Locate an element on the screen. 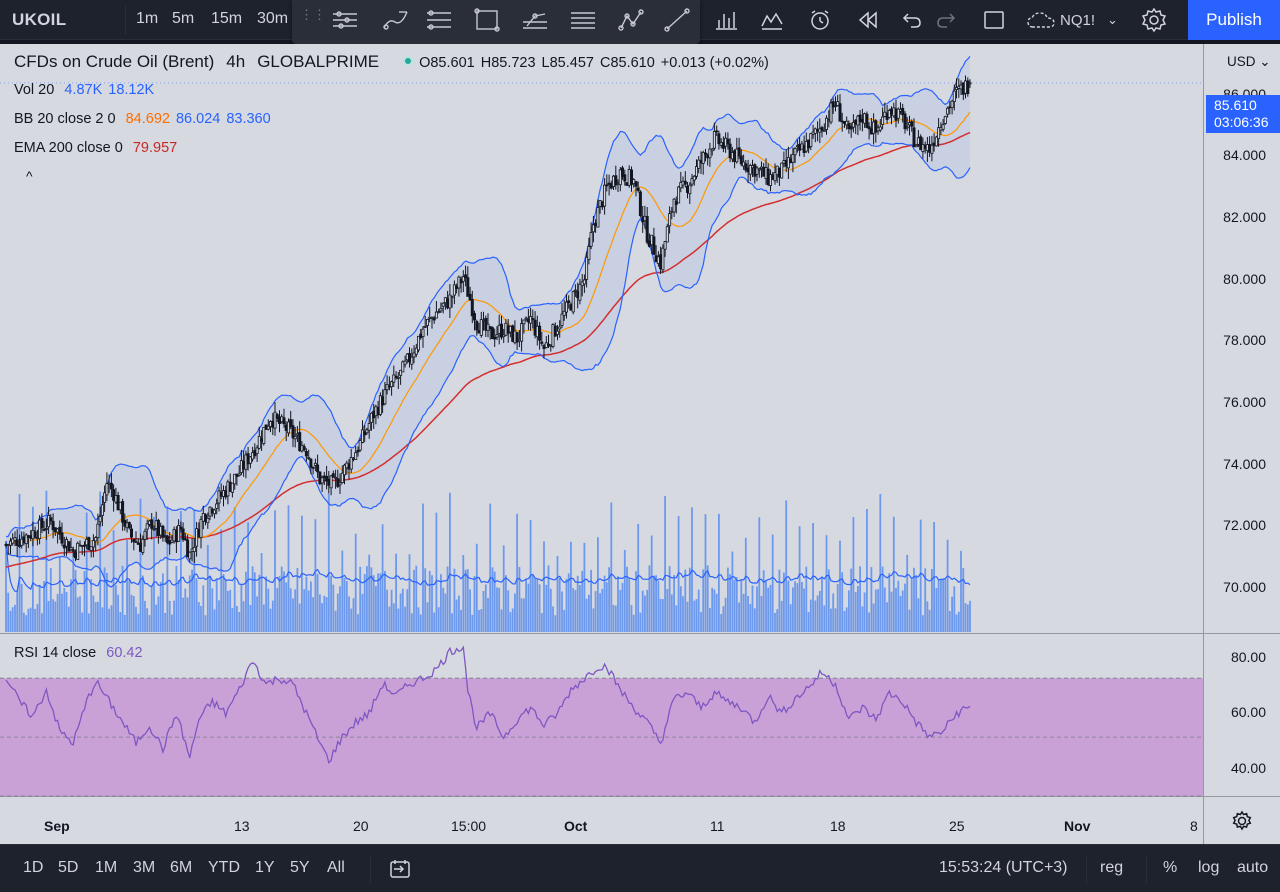  interval-1m-button: 1m is located at coordinates (147, 18).